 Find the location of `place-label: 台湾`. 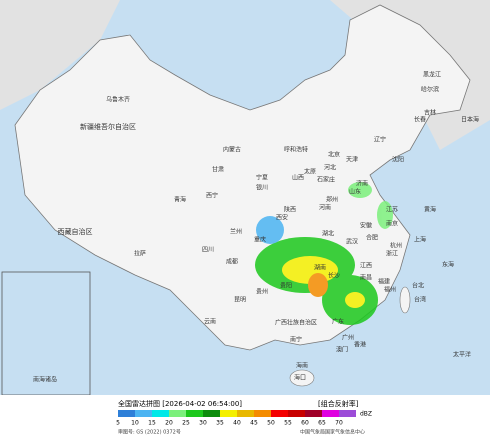

place-label: 台湾 is located at coordinates (420, 300).